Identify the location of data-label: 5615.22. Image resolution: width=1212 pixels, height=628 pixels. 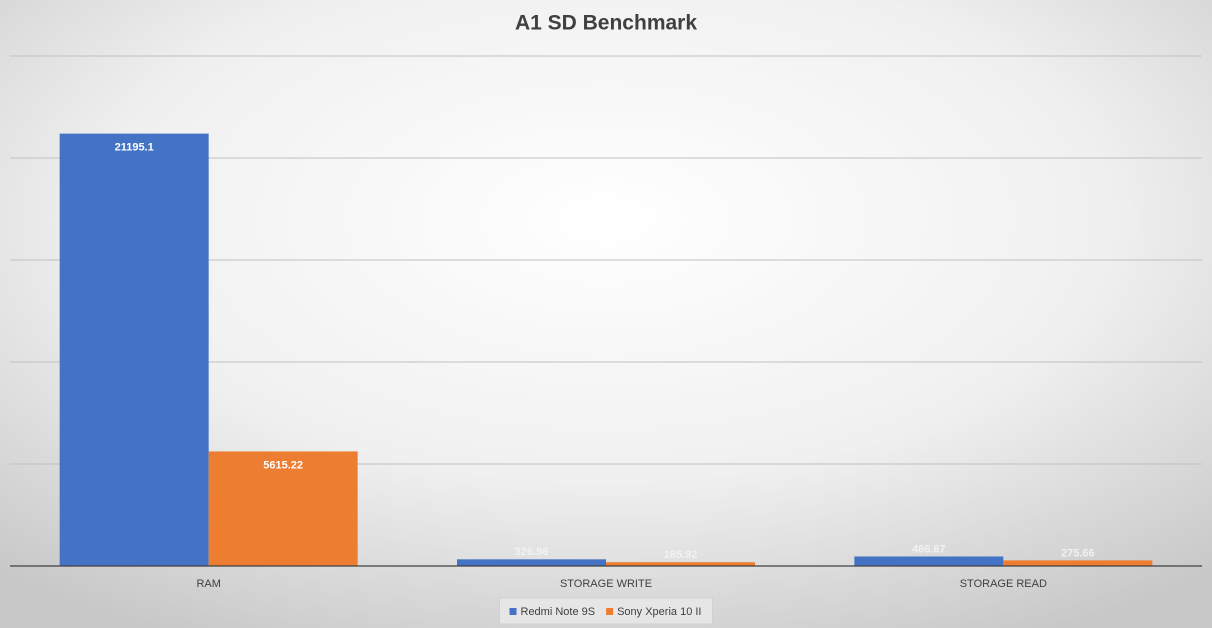
(283, 465).